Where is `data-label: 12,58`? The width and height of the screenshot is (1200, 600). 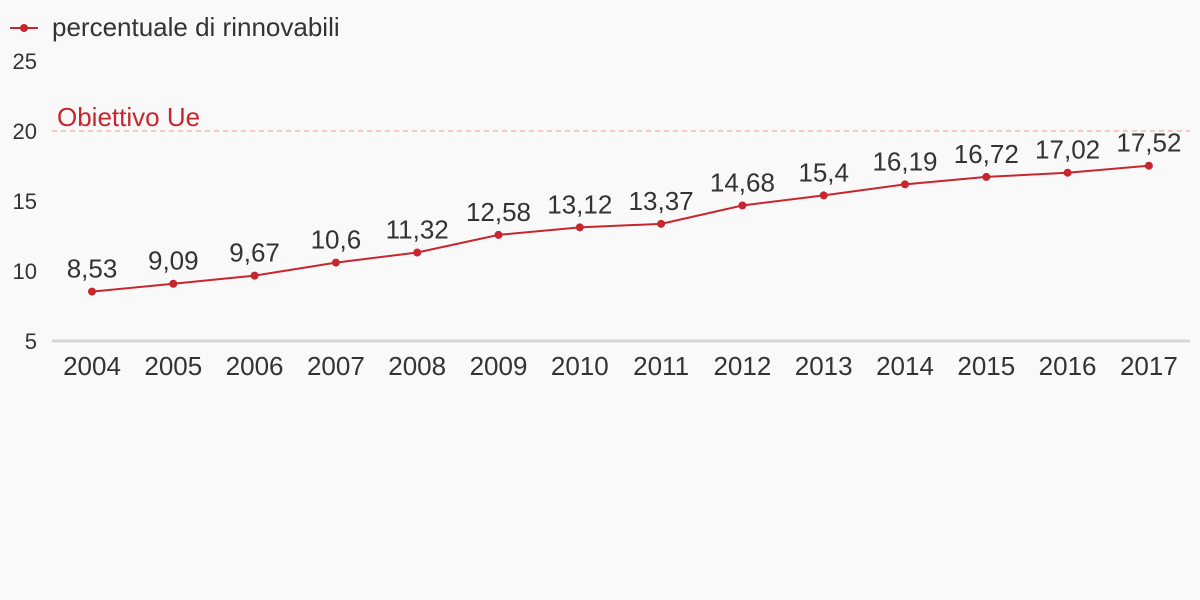 data-label: 12,58 is located at coordinates (498, 212).